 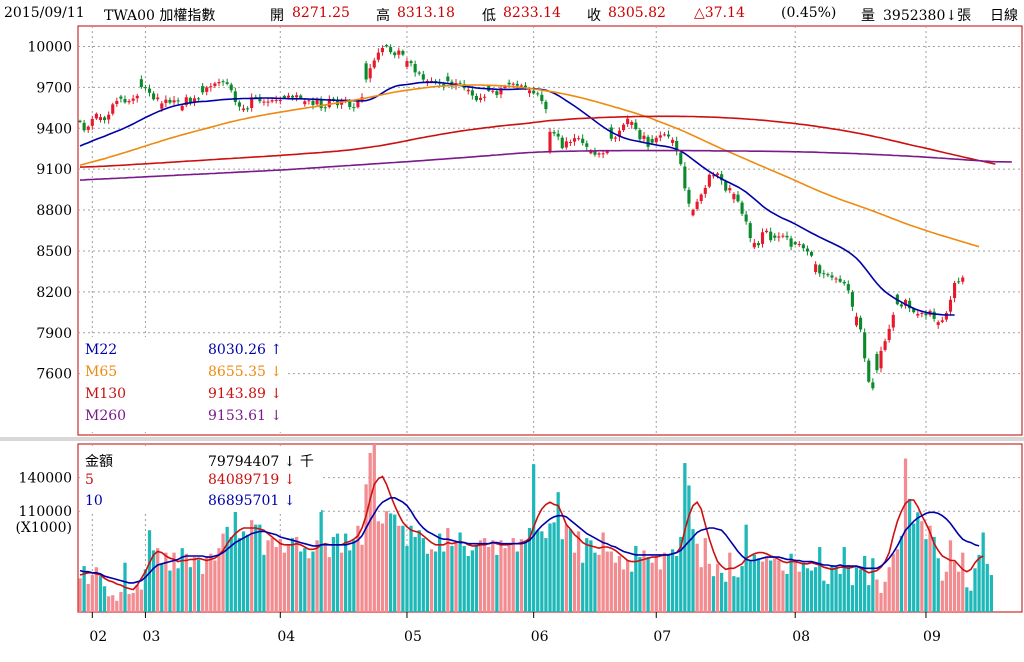 I want to click on month-tick-label: 02, so click(x=98, y=637).